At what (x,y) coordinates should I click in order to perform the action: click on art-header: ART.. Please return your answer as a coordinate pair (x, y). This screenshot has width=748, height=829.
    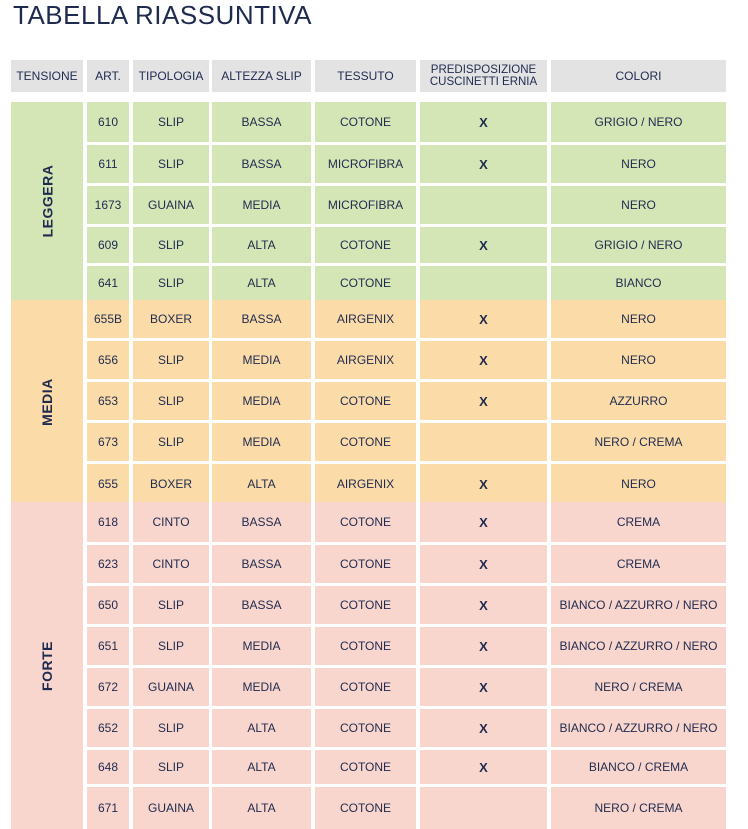
    Looking at the image, I should click on (108, 76).